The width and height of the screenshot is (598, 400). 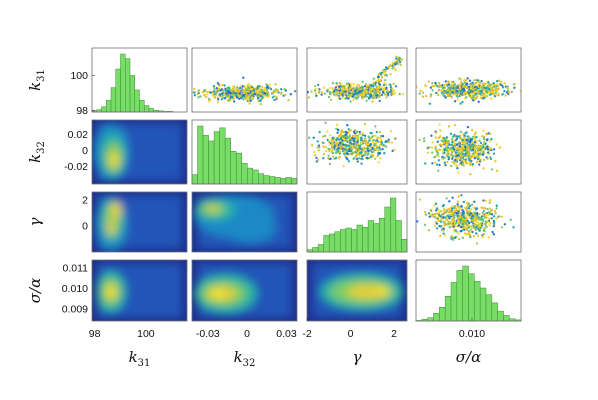 I want to click on y-axis-label-gamma: γ, so click(x=35, y=221).